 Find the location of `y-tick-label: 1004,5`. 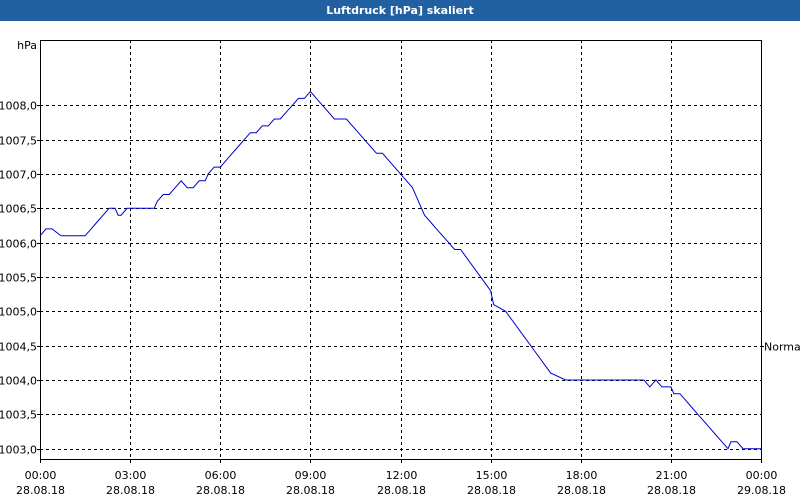

y-tick-label: 1004,5 is located at coordinates (18, 347).